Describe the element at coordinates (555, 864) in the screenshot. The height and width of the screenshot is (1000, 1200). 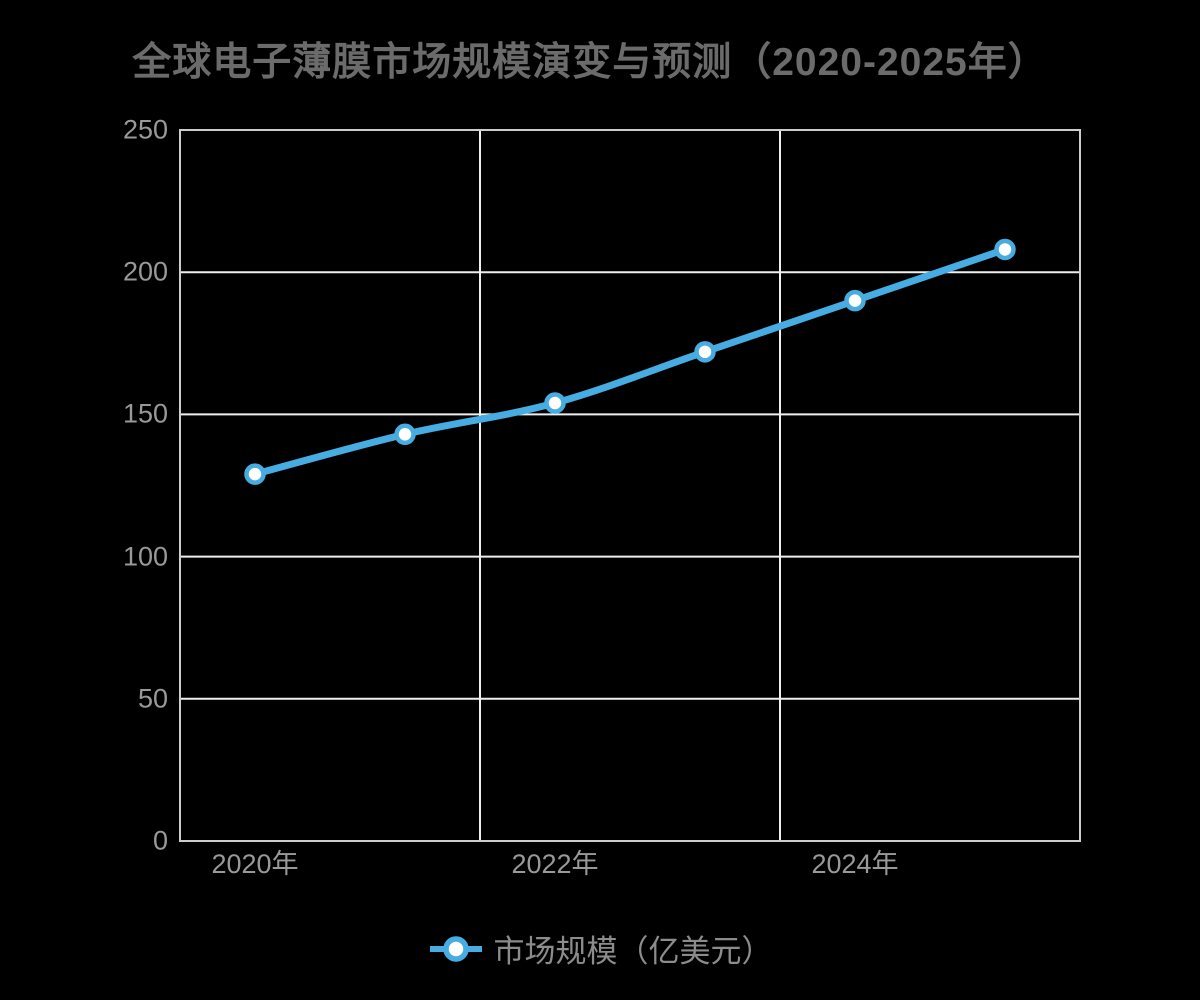
I see `x-tick-label: 2022年` at that location.